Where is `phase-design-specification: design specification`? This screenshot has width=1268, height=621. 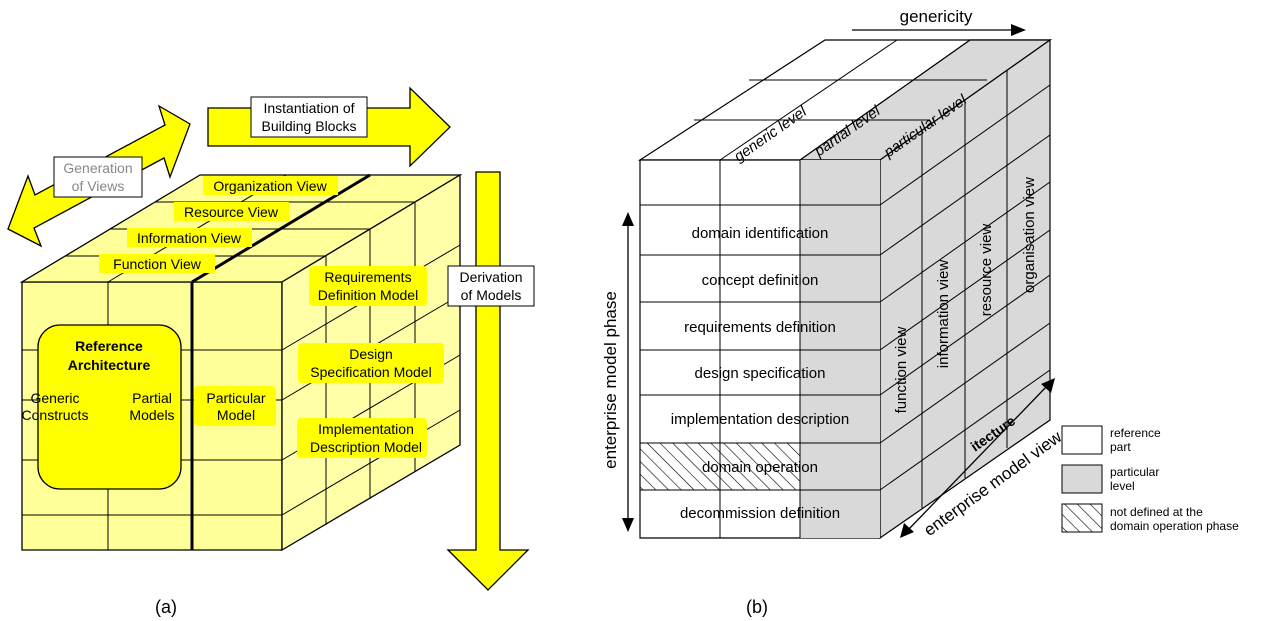
phase-design-specification: design specification is located at coordinates (760, 373).